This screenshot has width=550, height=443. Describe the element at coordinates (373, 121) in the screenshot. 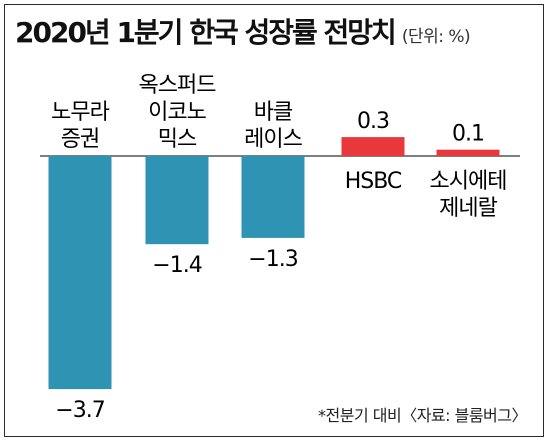

I see `value-label-3: 0.3` at that location.